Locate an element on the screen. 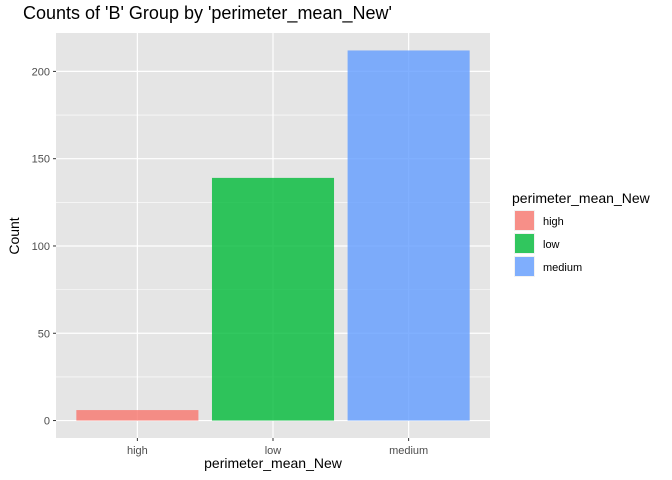 This screenshot has height=480, width=672. bar-low is located at coordinates (273, 299).